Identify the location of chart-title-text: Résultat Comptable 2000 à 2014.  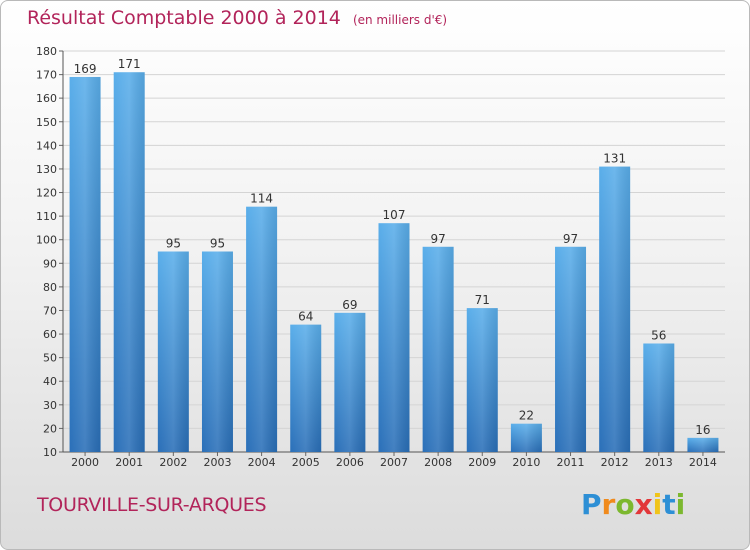
(184, 18).